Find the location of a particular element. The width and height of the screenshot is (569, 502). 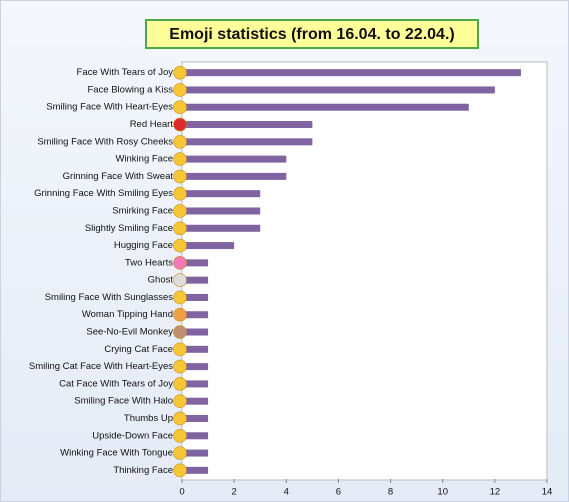

x-tick-label: 4 is located at coordinates (286, 492).